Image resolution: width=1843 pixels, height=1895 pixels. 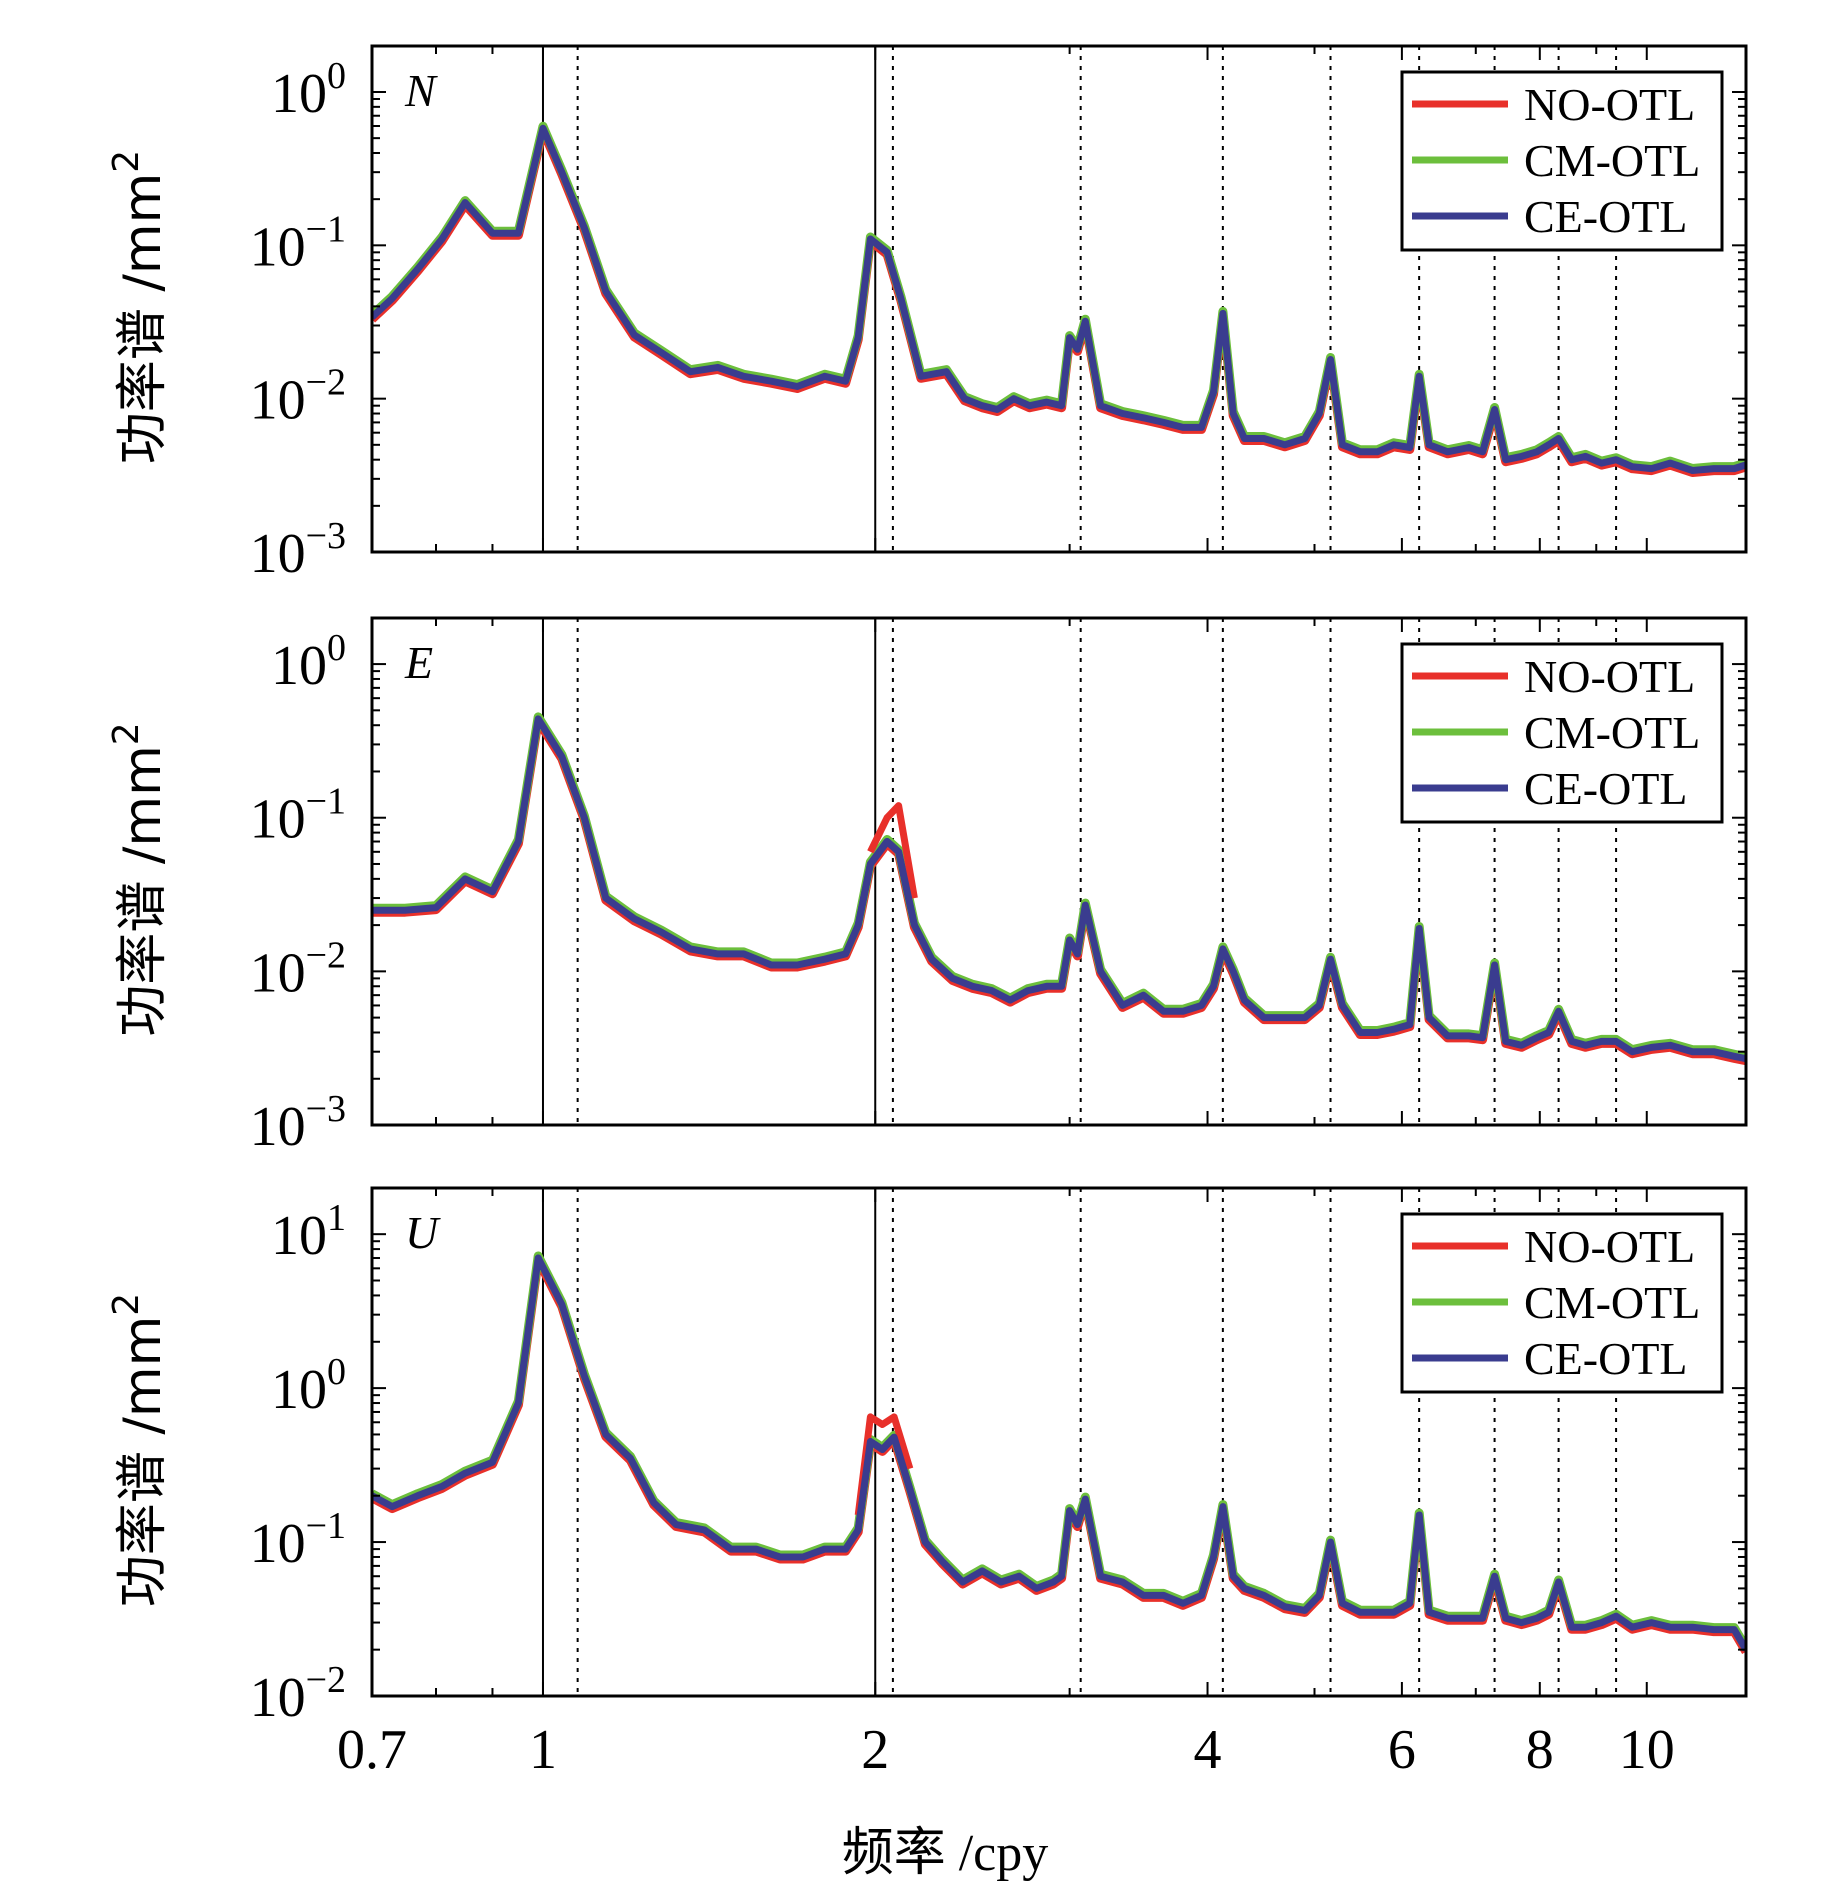 I want to click on x-tick-label: 2, so click(x=875, y=1750).